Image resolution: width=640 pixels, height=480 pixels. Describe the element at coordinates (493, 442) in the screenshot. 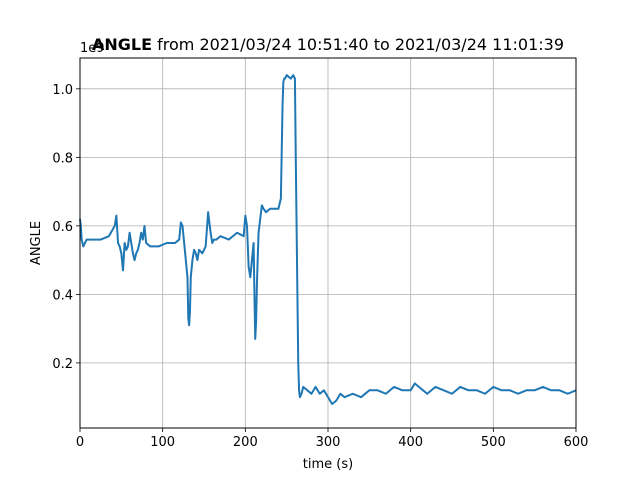

I see `x-tick-label: 500` at that location.